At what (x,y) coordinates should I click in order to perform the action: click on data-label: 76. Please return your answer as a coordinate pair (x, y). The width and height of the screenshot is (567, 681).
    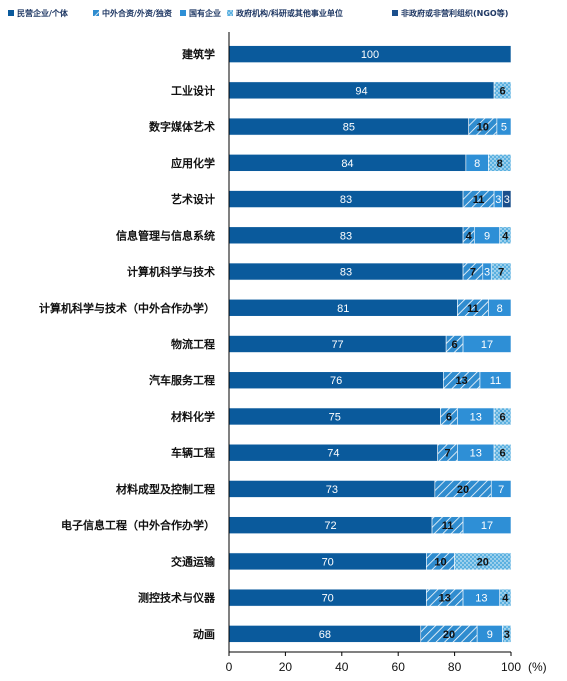
    Looking at the image, I should click on (336, 381).